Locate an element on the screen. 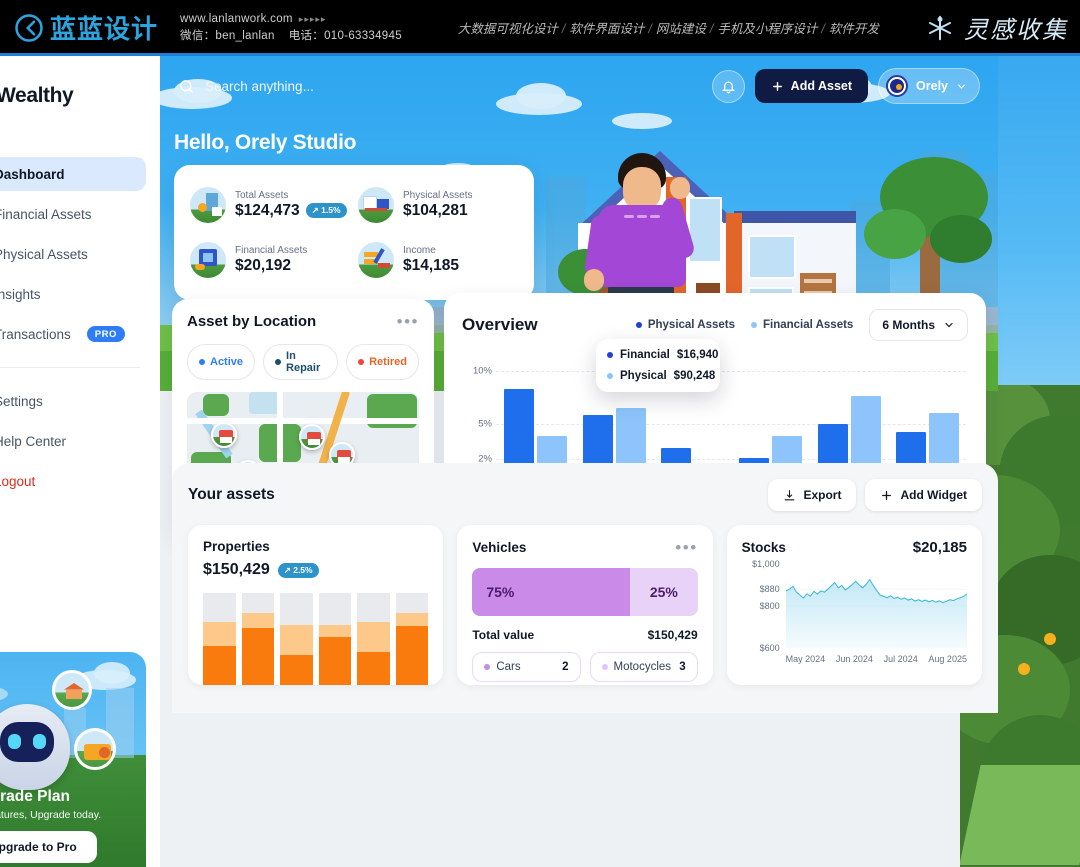 The width and height of the screenshot is (1080, 867). vehicles-total-label: Total value is located at coordinates (503, 635).